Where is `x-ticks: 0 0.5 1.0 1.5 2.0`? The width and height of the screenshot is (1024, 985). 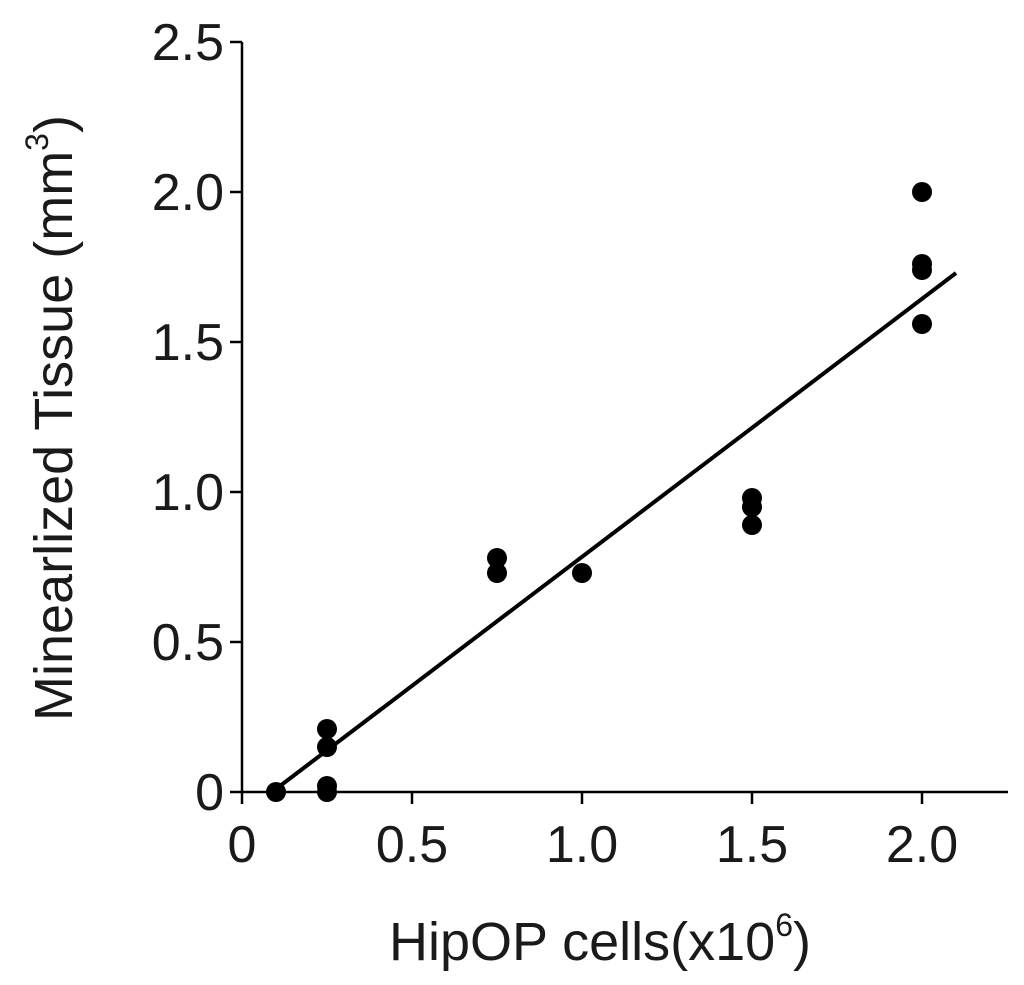 x-ticks: 0 0.5 1.0 1.5 2.0 is located at coordinates (593, 833).